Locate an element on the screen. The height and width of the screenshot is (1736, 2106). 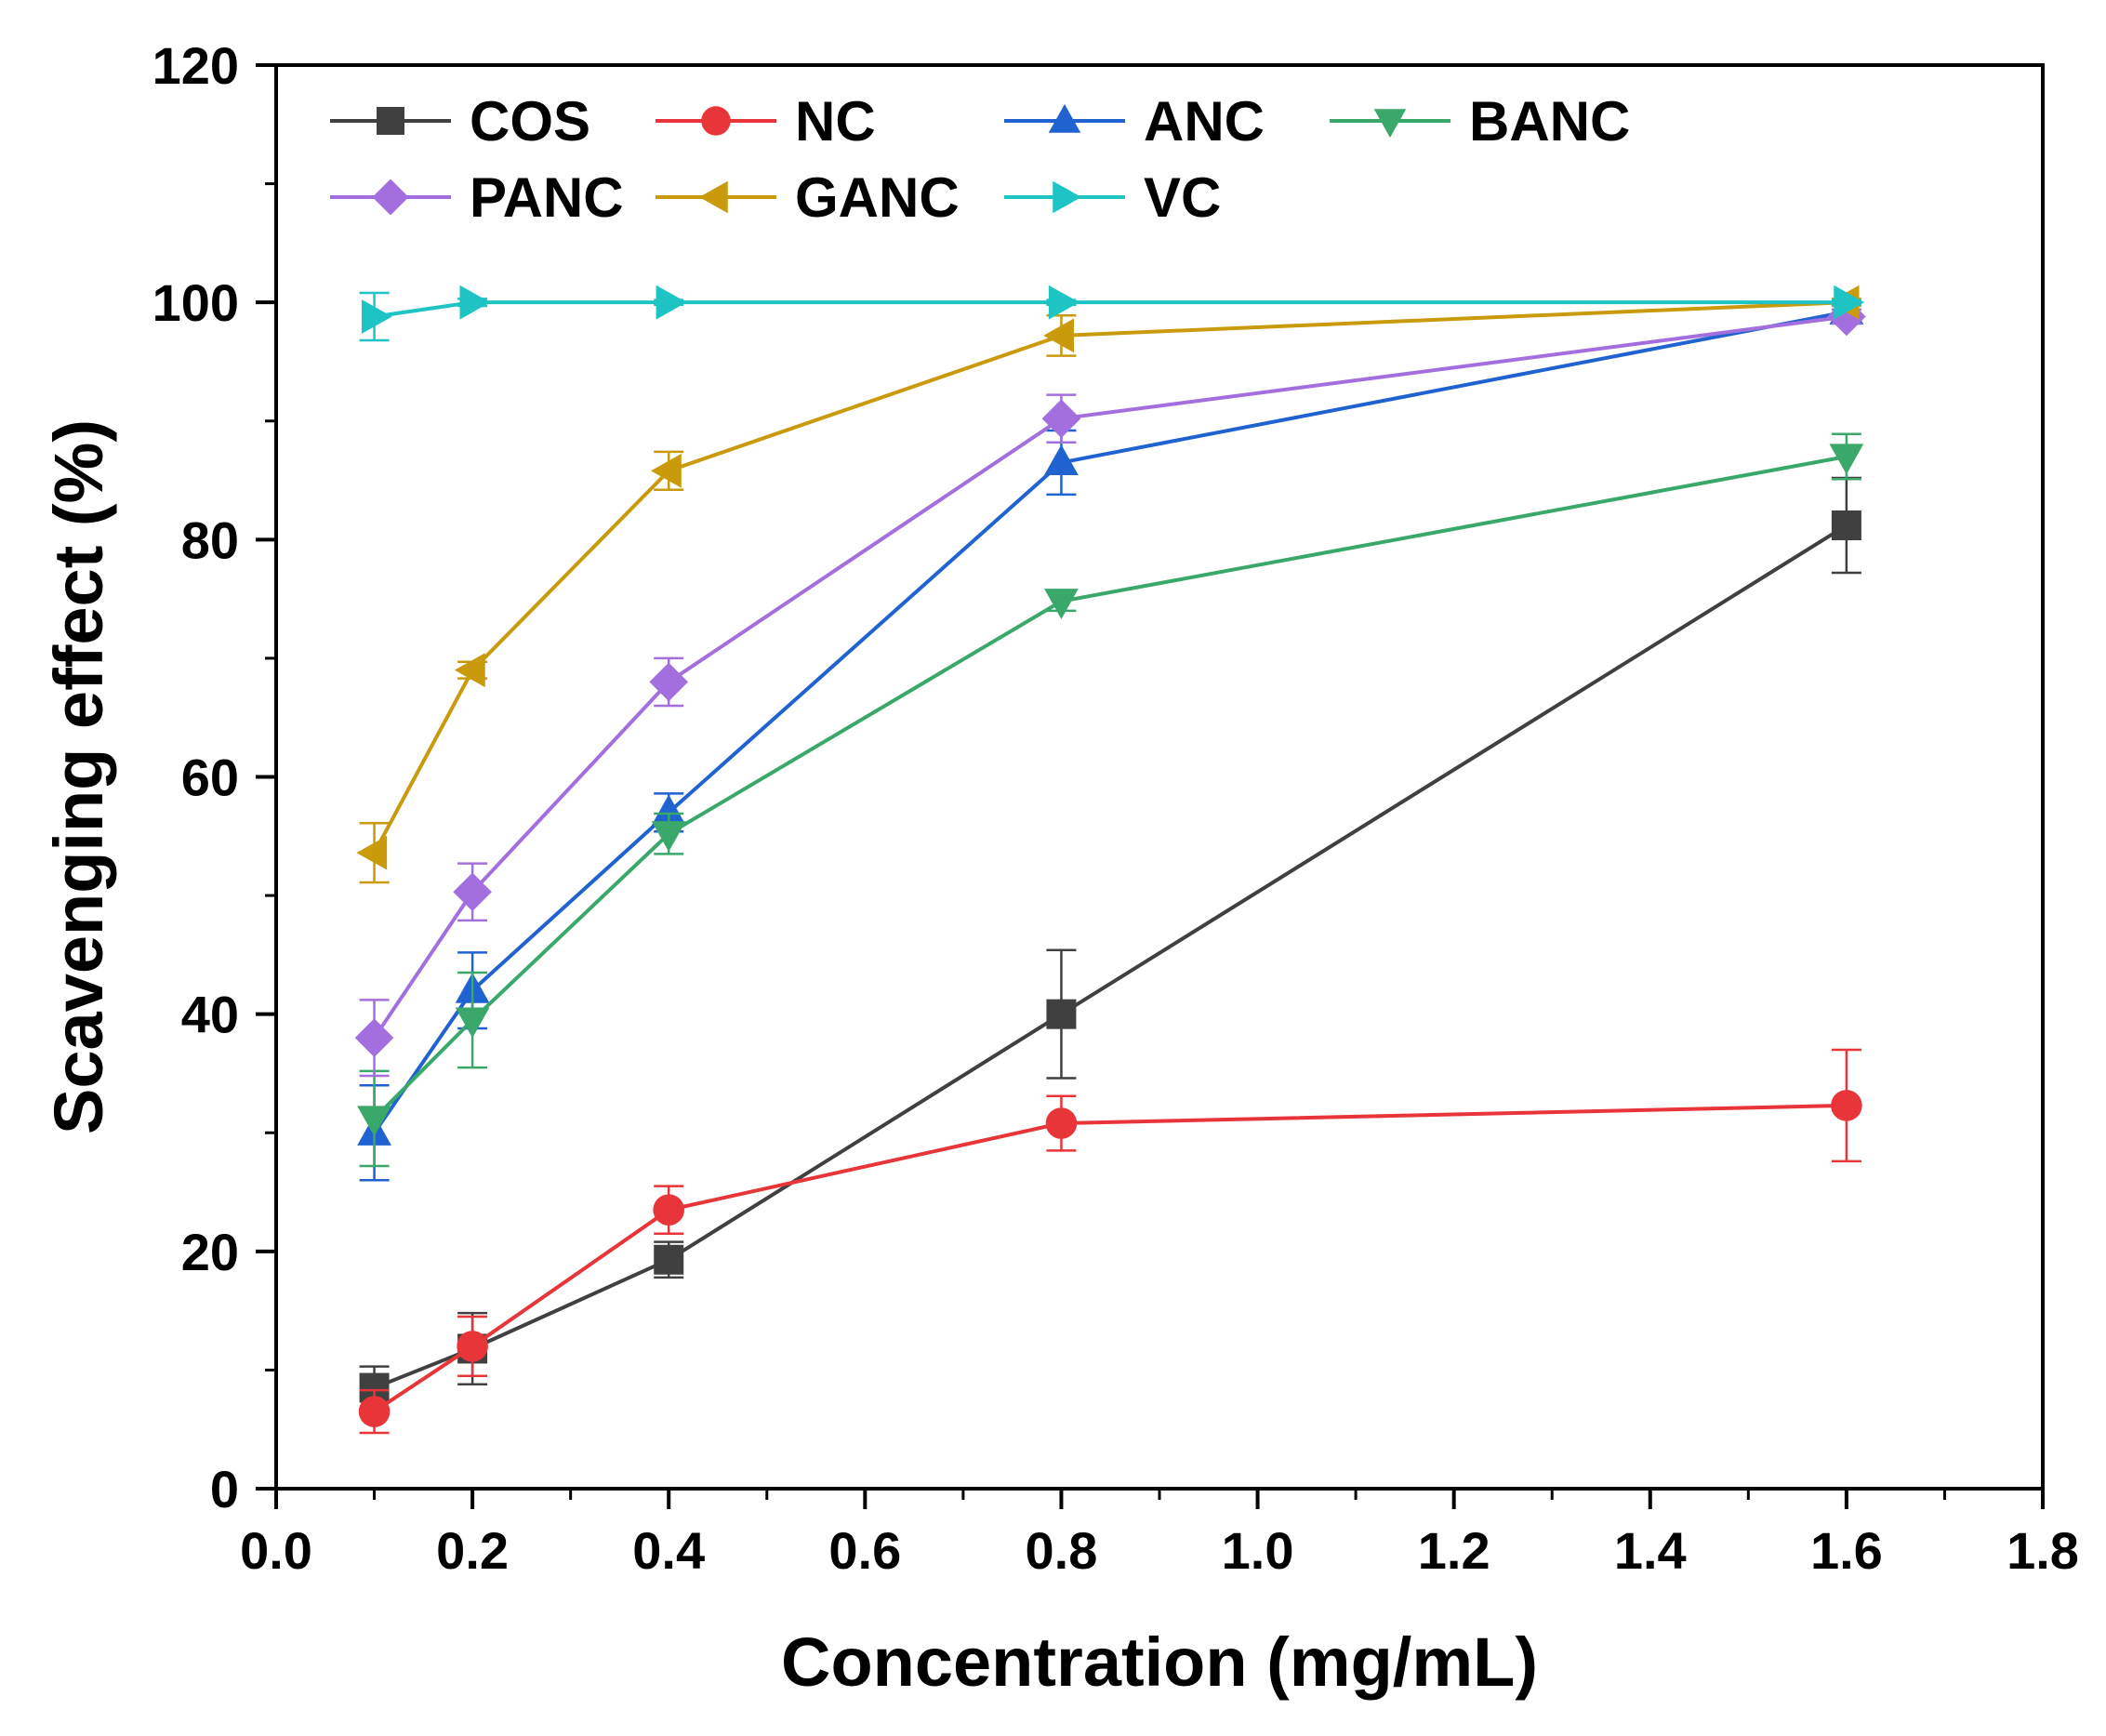
x-tick-label: 0.4 is located at coordinates (668, 1550).